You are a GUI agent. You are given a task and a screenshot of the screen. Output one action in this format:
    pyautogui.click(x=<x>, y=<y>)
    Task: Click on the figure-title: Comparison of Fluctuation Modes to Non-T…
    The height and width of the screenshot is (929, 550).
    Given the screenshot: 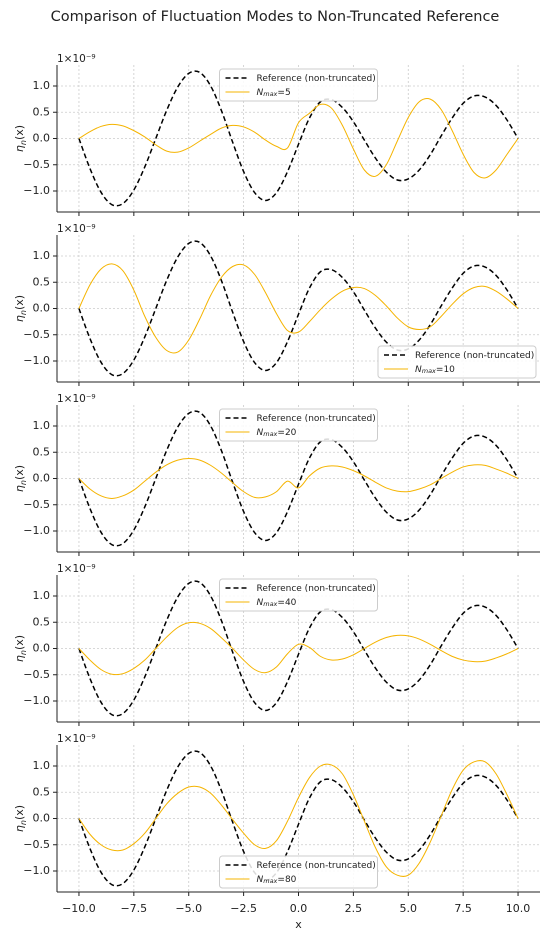 What is the action you would take?
    pyautogui.click(x=275, y=17)
    